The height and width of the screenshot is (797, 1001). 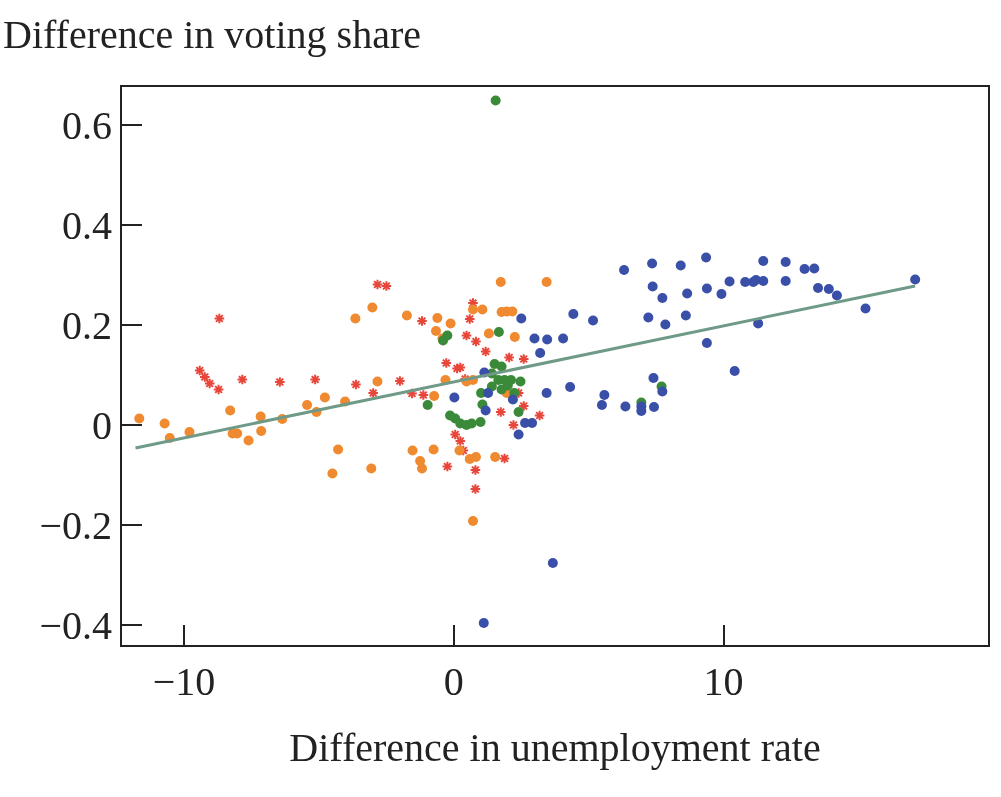 I want to click on y-tick-label: 0.2, so click(x=87, y=325).